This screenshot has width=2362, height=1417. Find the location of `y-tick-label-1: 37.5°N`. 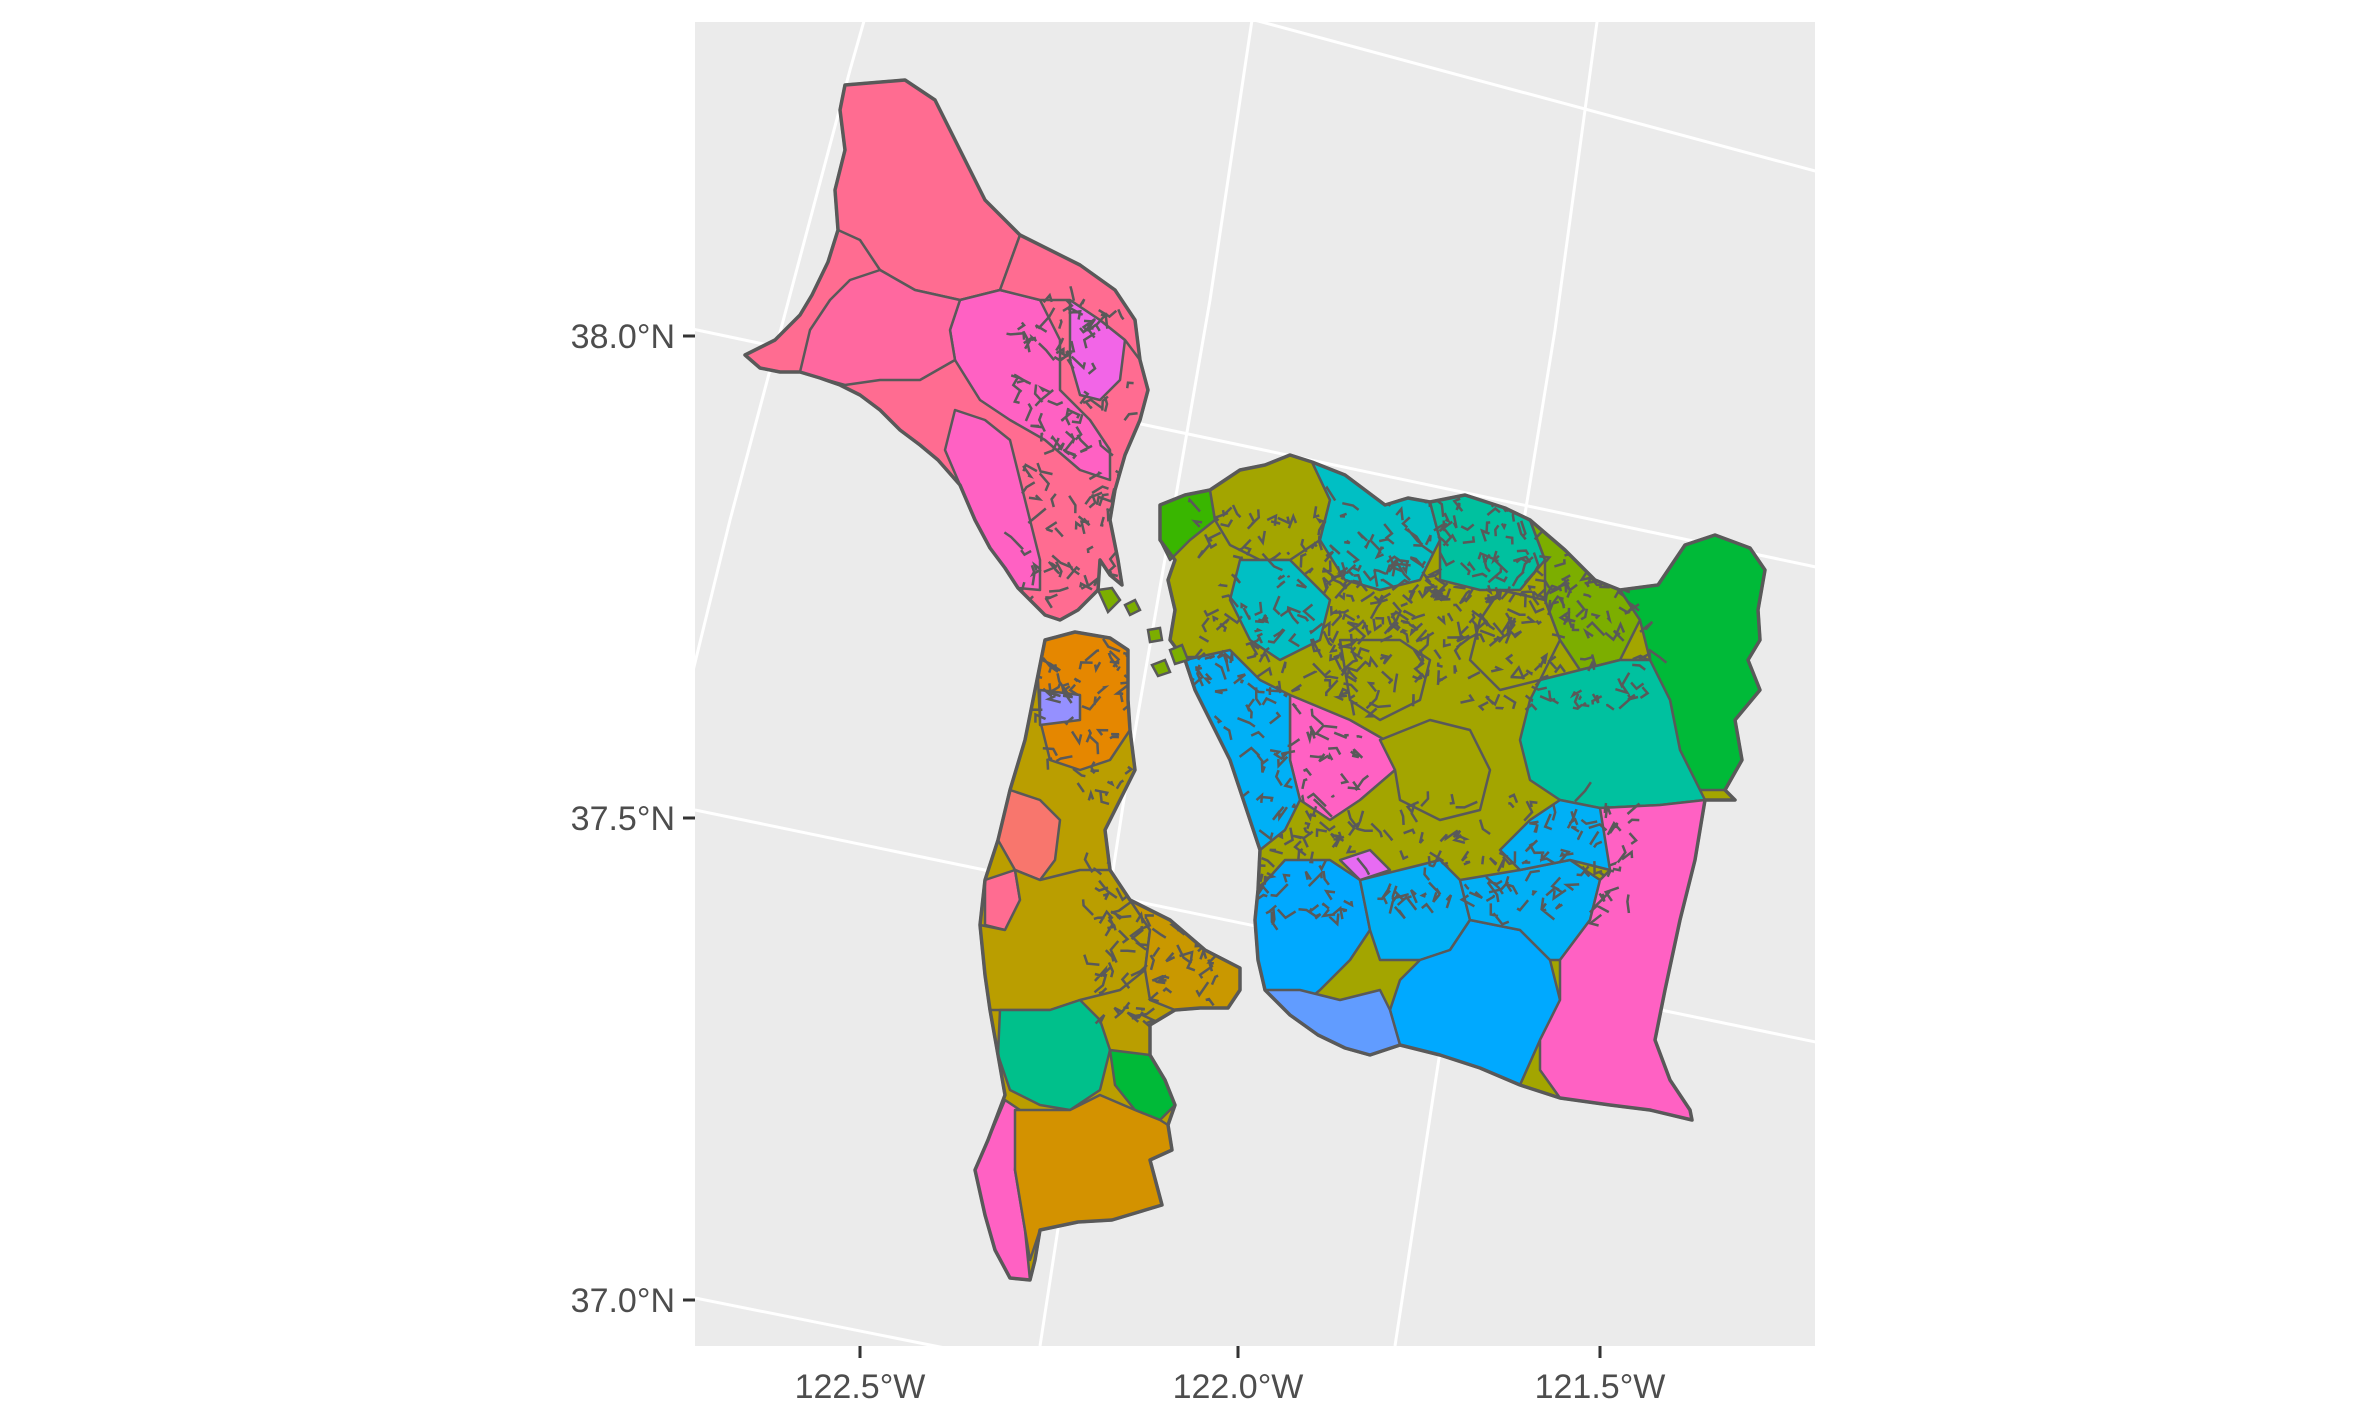

y-tick-label-1: 37.5°N is located at coordinates (623, 819).